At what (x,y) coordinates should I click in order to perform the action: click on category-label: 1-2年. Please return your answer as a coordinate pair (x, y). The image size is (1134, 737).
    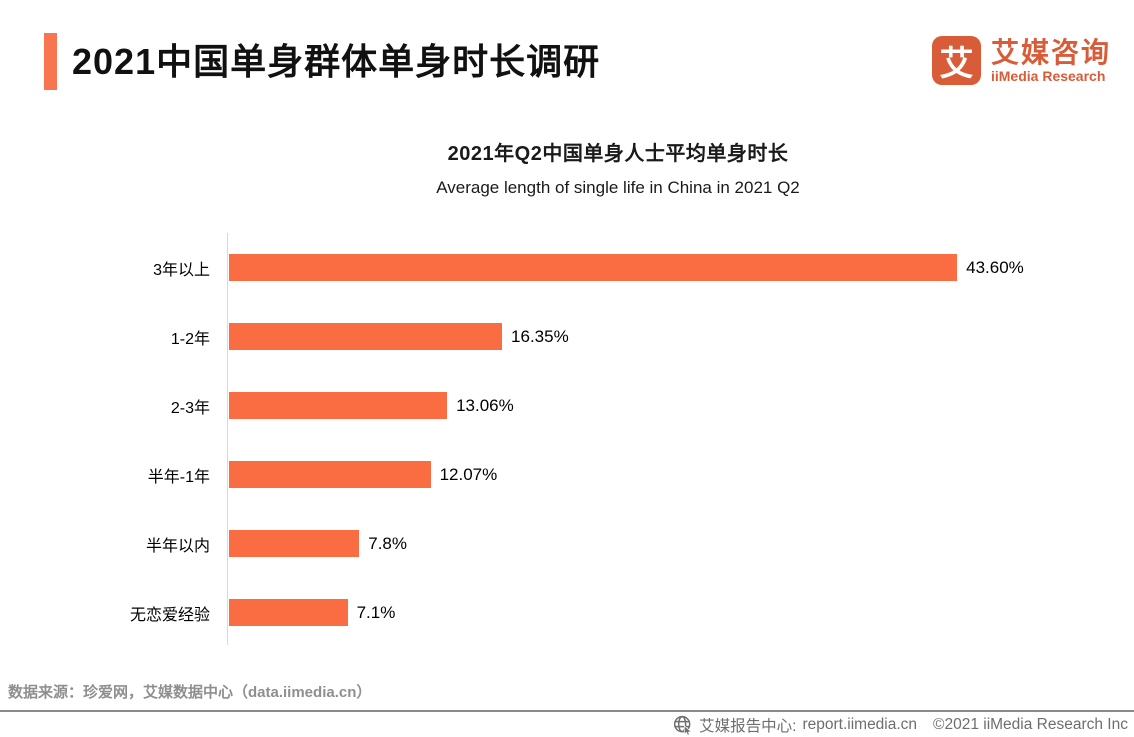
    Looking at the image, I should click on (190, 339).